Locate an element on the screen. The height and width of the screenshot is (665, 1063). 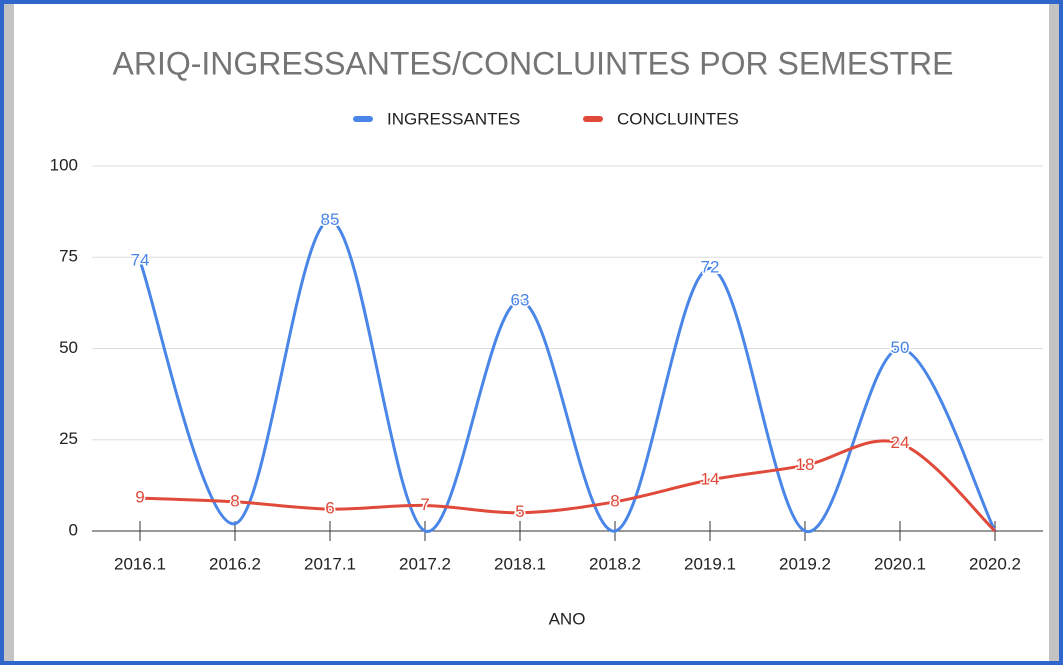
data-label: 9 is located at coordinates (139, 497).